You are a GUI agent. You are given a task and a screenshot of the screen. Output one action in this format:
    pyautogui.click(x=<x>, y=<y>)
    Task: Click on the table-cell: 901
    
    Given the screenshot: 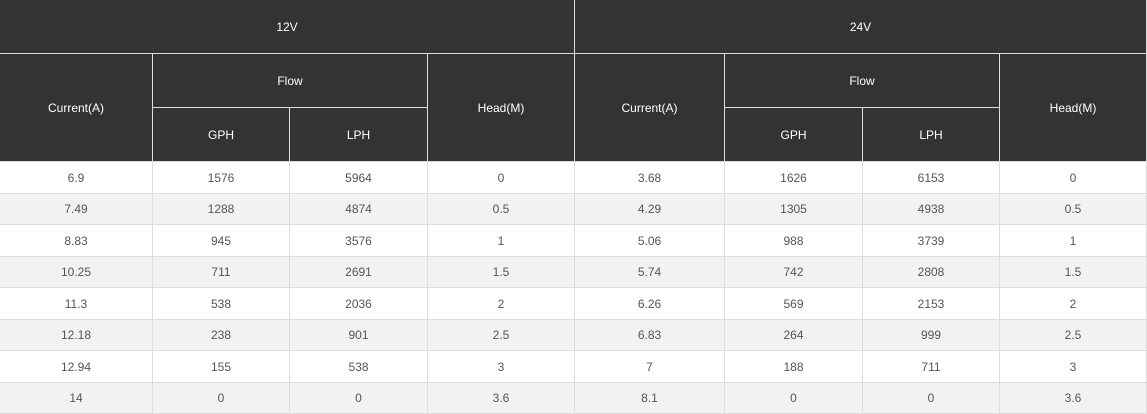 What is the action you would take?
    pyautogui.click(x=359, y=335)
    